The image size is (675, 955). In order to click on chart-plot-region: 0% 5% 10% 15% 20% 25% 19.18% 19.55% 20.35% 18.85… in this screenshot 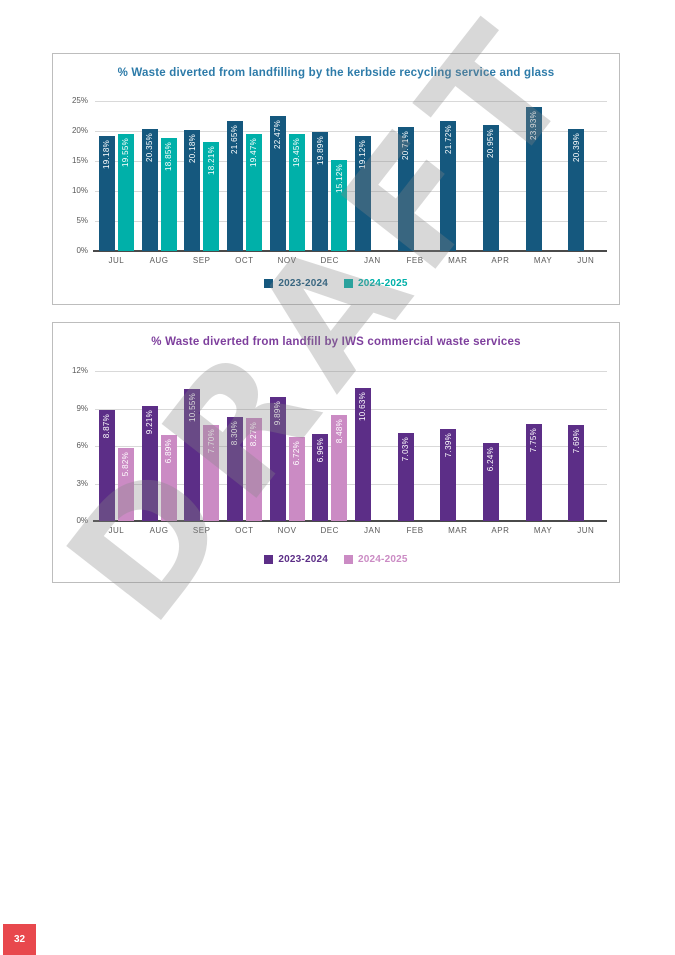, I will do `click(336, 180)`.